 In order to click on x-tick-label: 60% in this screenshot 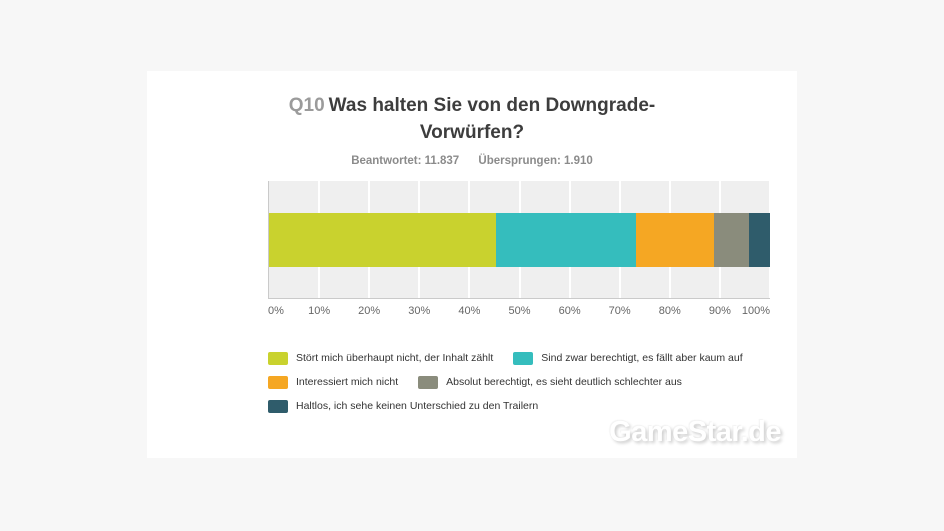, I will do `click(569, 311)`.